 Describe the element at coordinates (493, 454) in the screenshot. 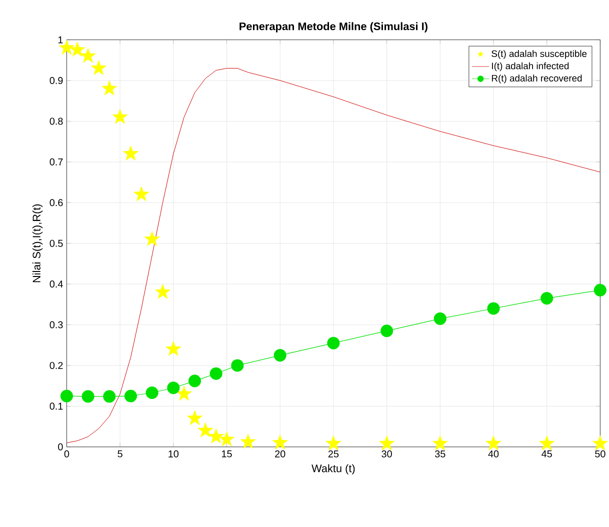

I see `x-tick-label: 40` at that location.